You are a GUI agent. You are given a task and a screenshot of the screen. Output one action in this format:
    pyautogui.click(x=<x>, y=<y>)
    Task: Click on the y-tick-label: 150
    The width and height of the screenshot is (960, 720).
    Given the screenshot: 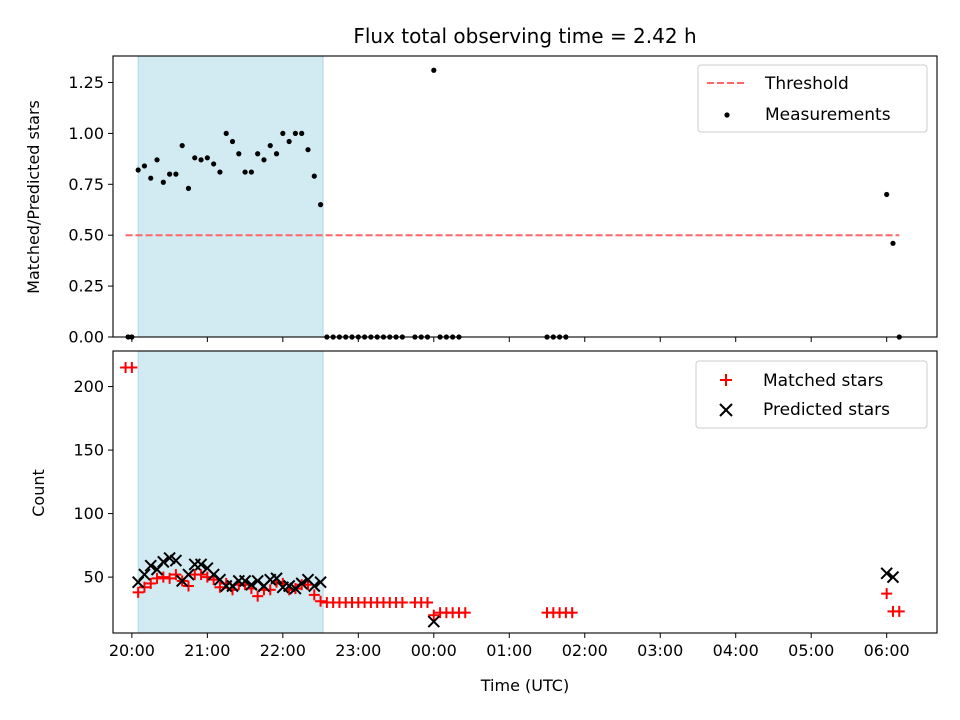 What is the action you would take?
    pyautogui.click(x=88, y=450)
    